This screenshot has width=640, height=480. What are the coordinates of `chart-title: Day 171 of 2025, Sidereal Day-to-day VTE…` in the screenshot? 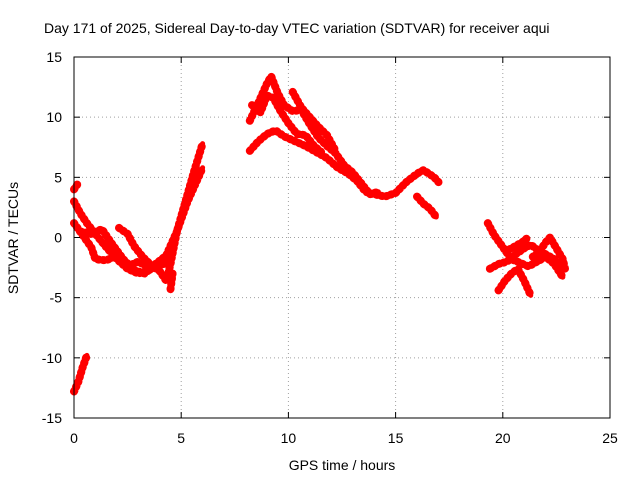 It's located at (297, 28).